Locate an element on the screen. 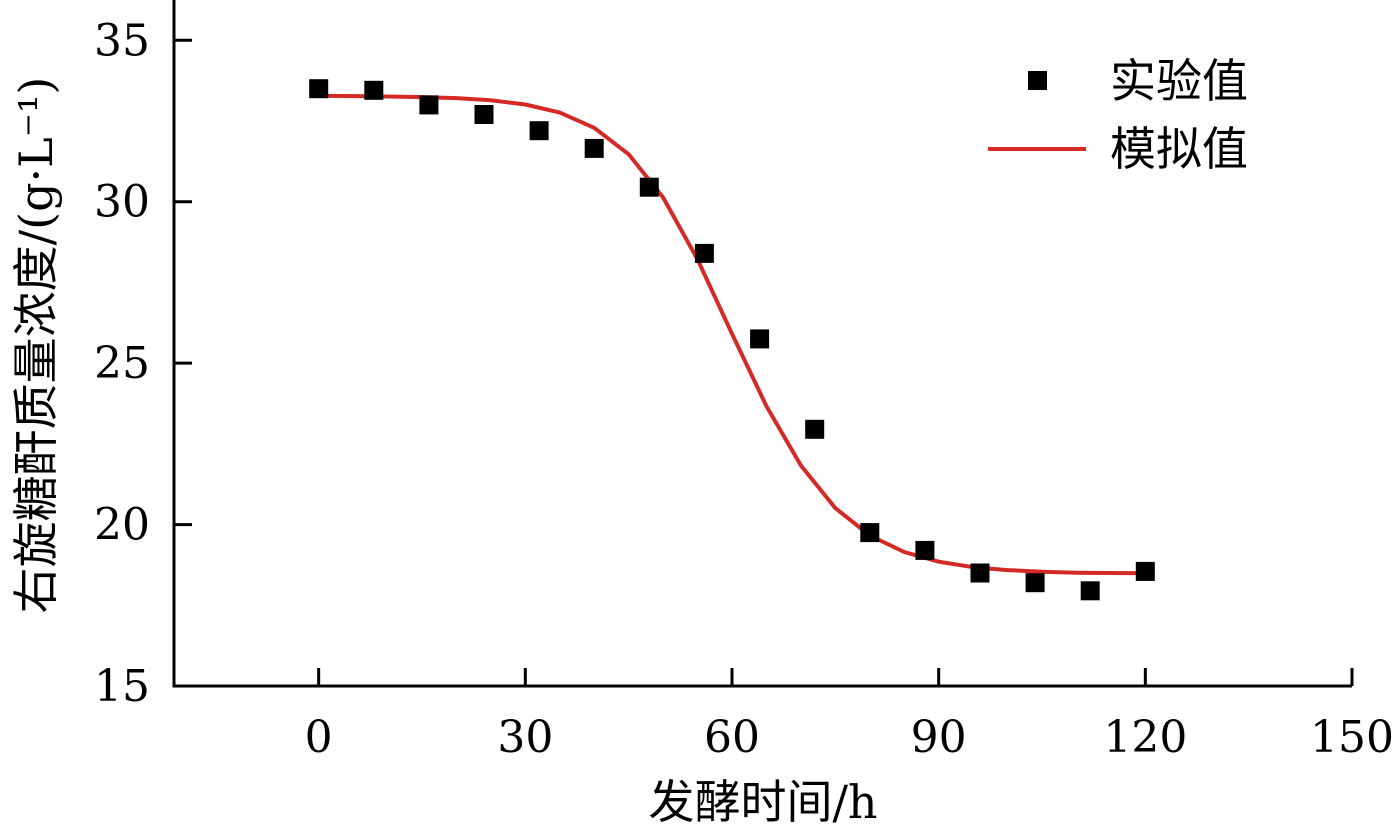 The height and width of the screenshot is (829, 1396). x-ticks: 0 30 60 90 120 150 is located at coordinates (849, 715).